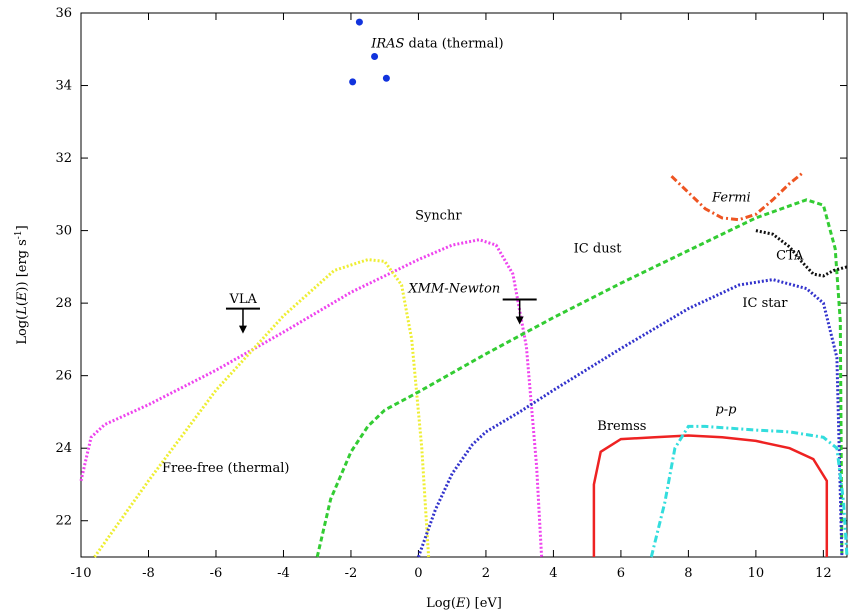  Describe the element at coordinates (726, 410) in the screenshot. I see `p-p-label: p-p` at that location.